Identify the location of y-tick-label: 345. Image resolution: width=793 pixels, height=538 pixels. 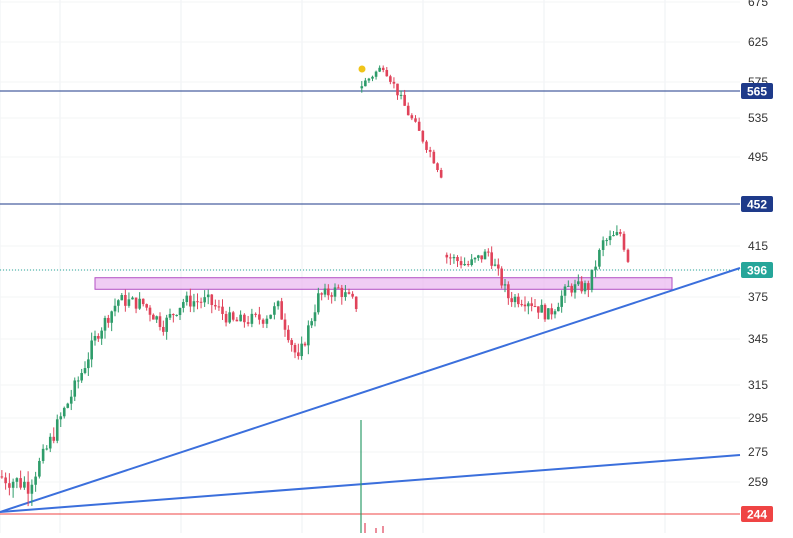
(758, 339).